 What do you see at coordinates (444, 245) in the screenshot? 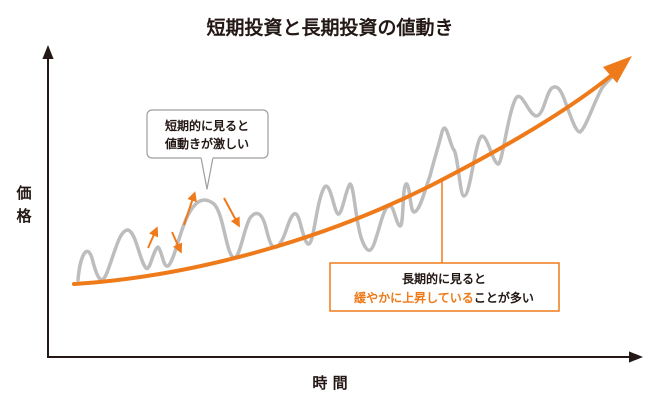
I see `long-term-callout: 長期的に見ると 緩やかに上昇していることが多い` at bounding box center [444, 245].